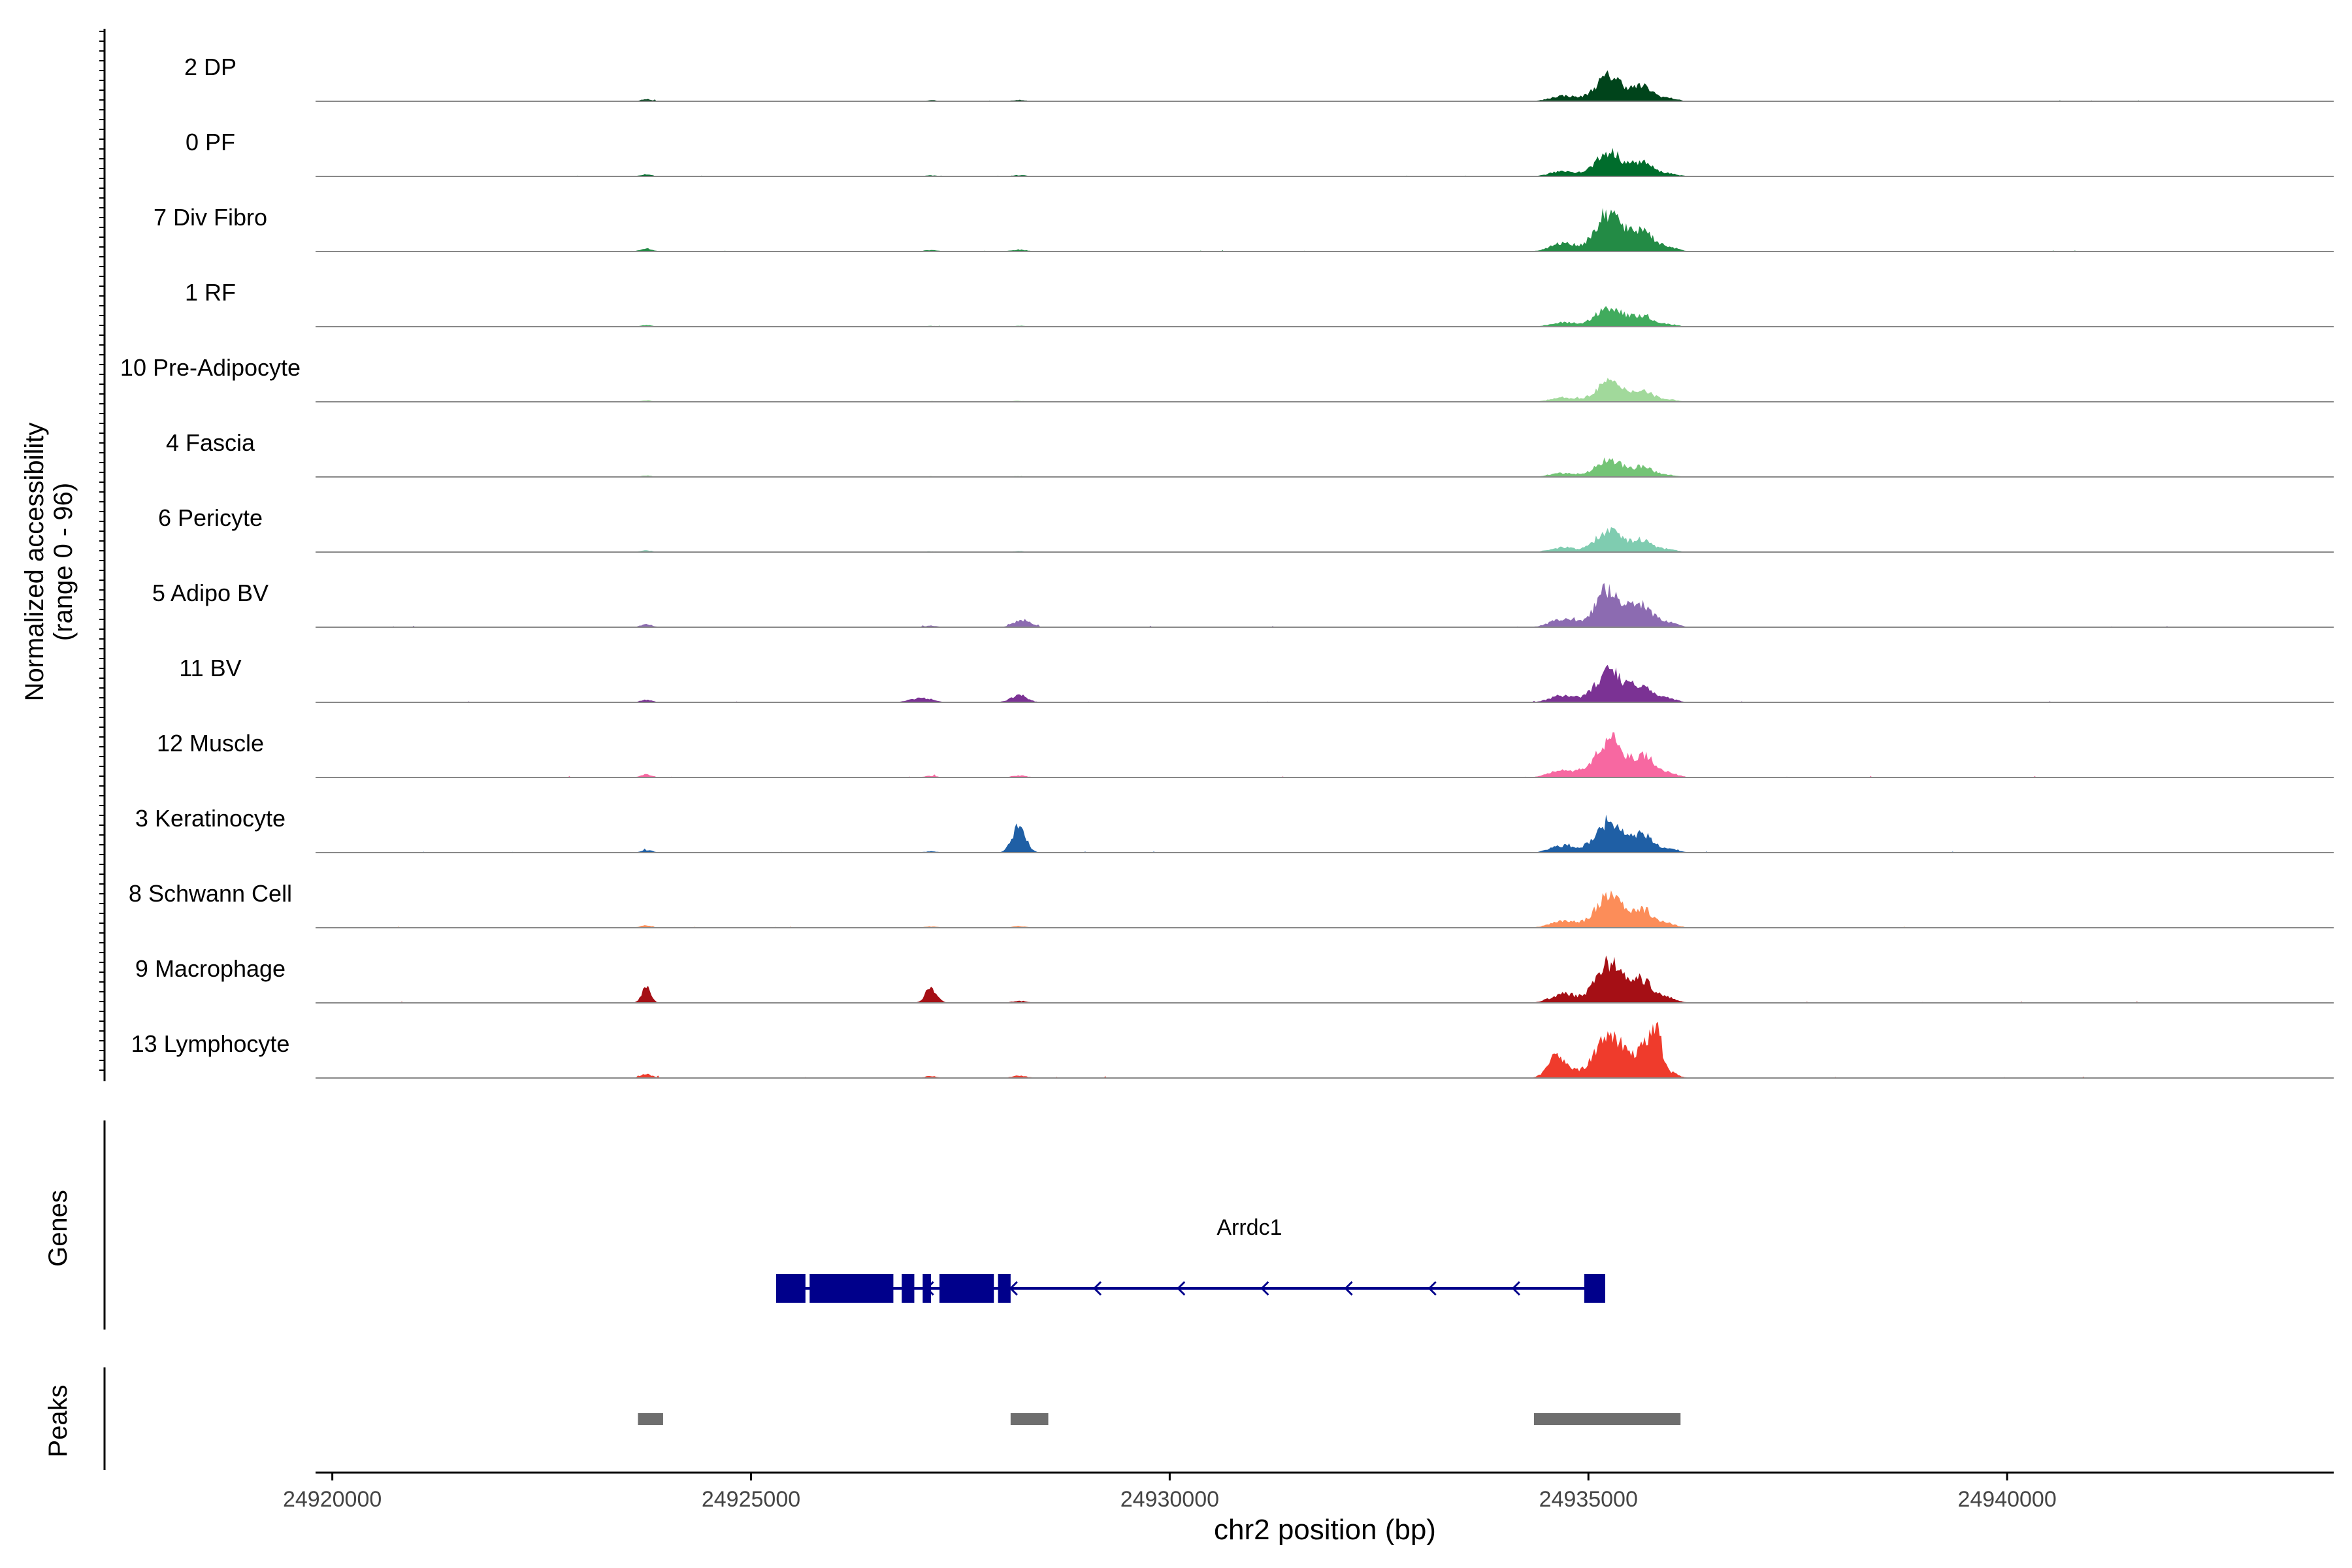 This screenshot has height=1568, width=2352. I want to click on peaks-panel, so click(892, 1418).